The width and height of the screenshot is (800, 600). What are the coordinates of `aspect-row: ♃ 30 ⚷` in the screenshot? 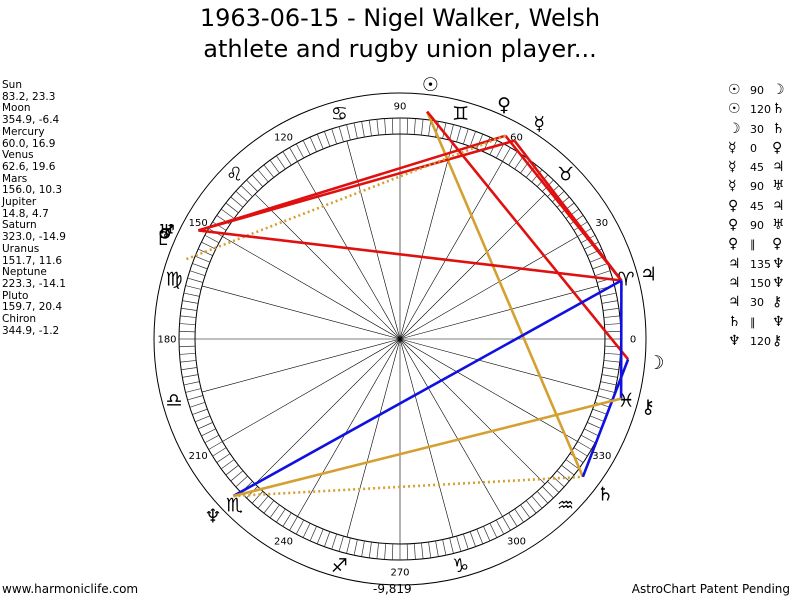 It's located at (764, 301).